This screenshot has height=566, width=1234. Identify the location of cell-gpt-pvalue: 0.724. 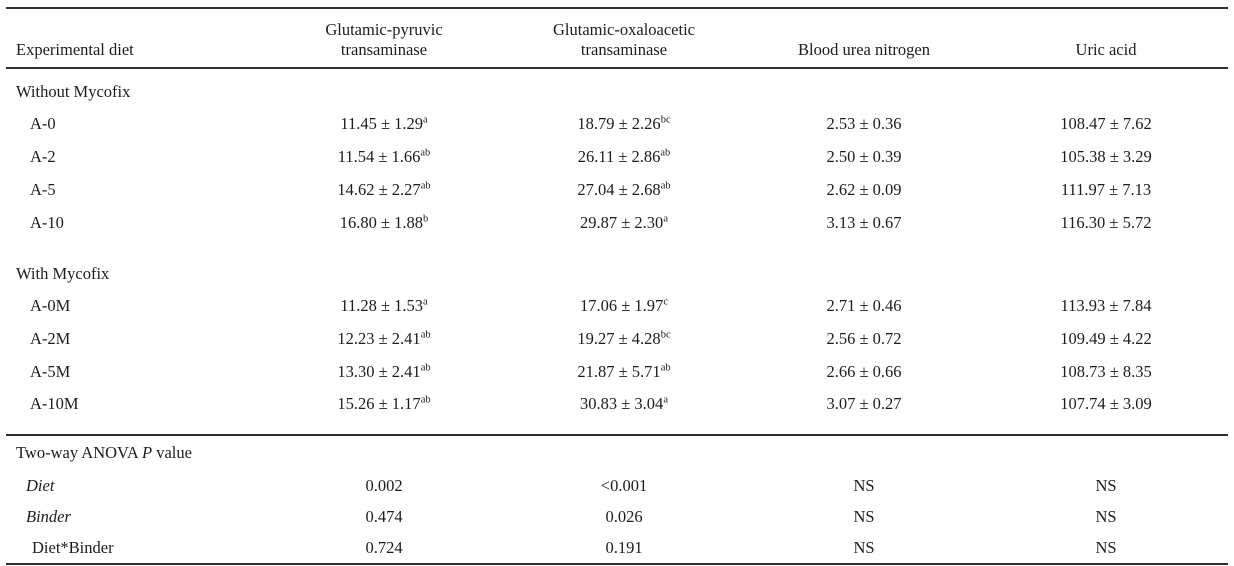
(384, 548).